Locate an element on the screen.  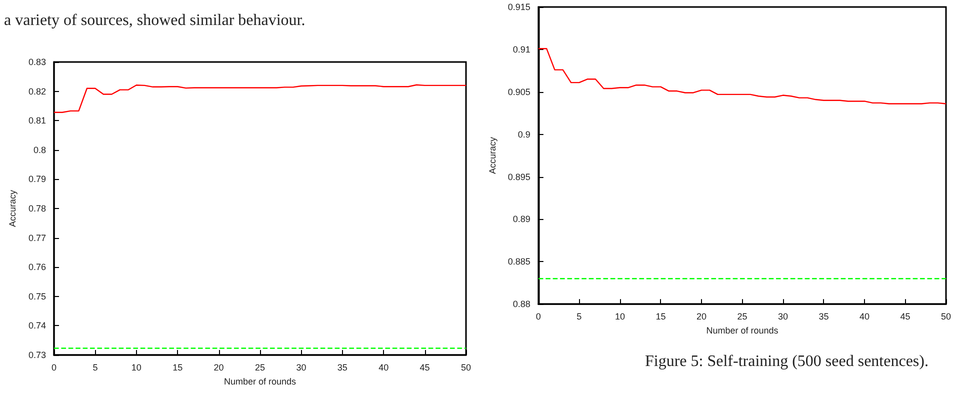
y-tick-label: 0.73 is located at coordinates (37, 355).